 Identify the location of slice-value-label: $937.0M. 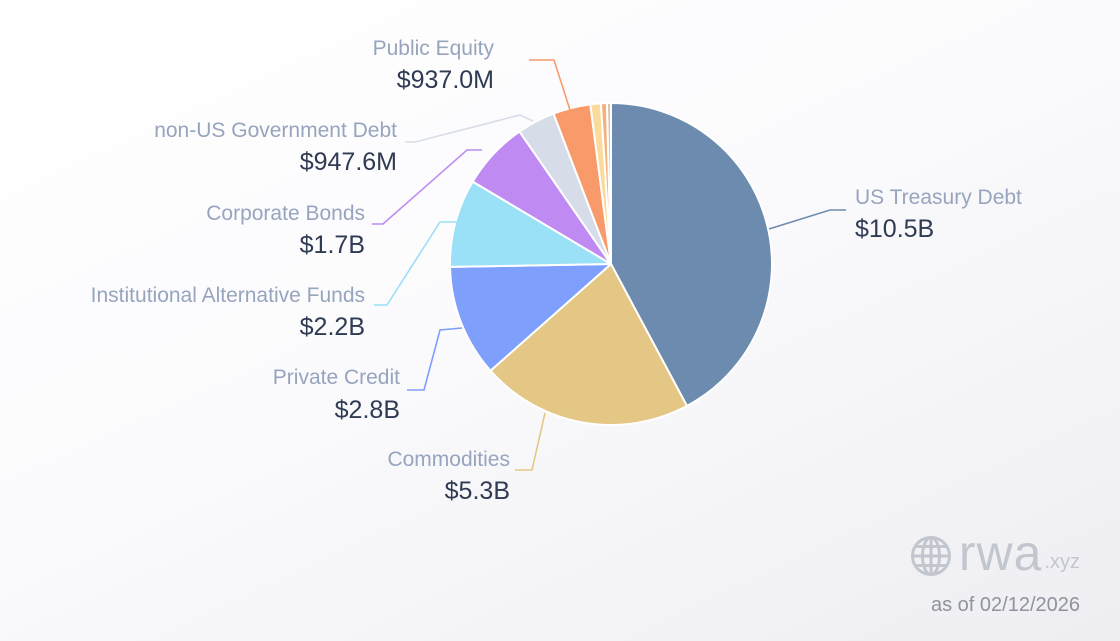
(445, 80).